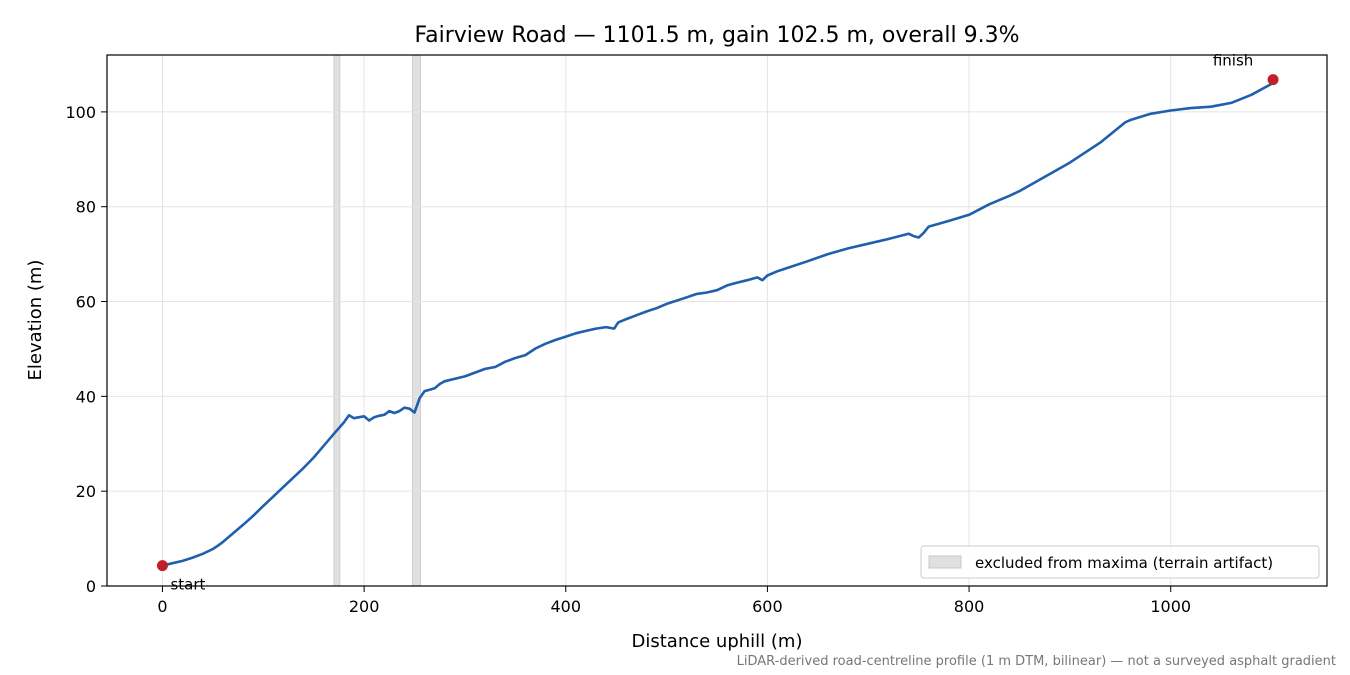 The width and height of the screenshot is (1350, 675). Describe the element at coordinates (162, 606) in the screenshot. I see `x-tick-label: 0` at that location.